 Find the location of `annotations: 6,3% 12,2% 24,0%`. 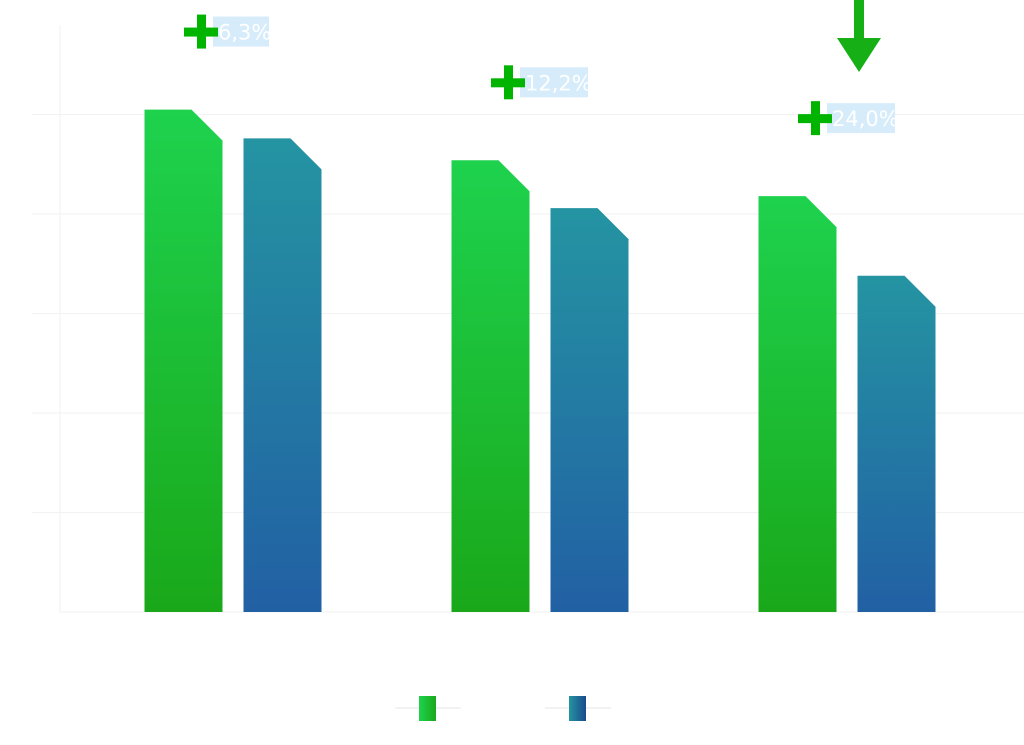

annotations: 6,3% 12,2% 24,0% is located at coordinates (541, 68).